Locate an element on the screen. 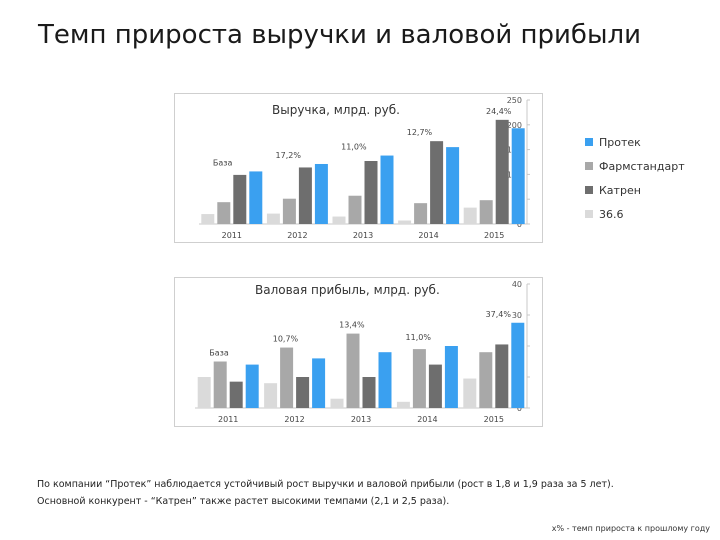  legend-item-36-6: 36.6 is located at coordinates (650, 214).